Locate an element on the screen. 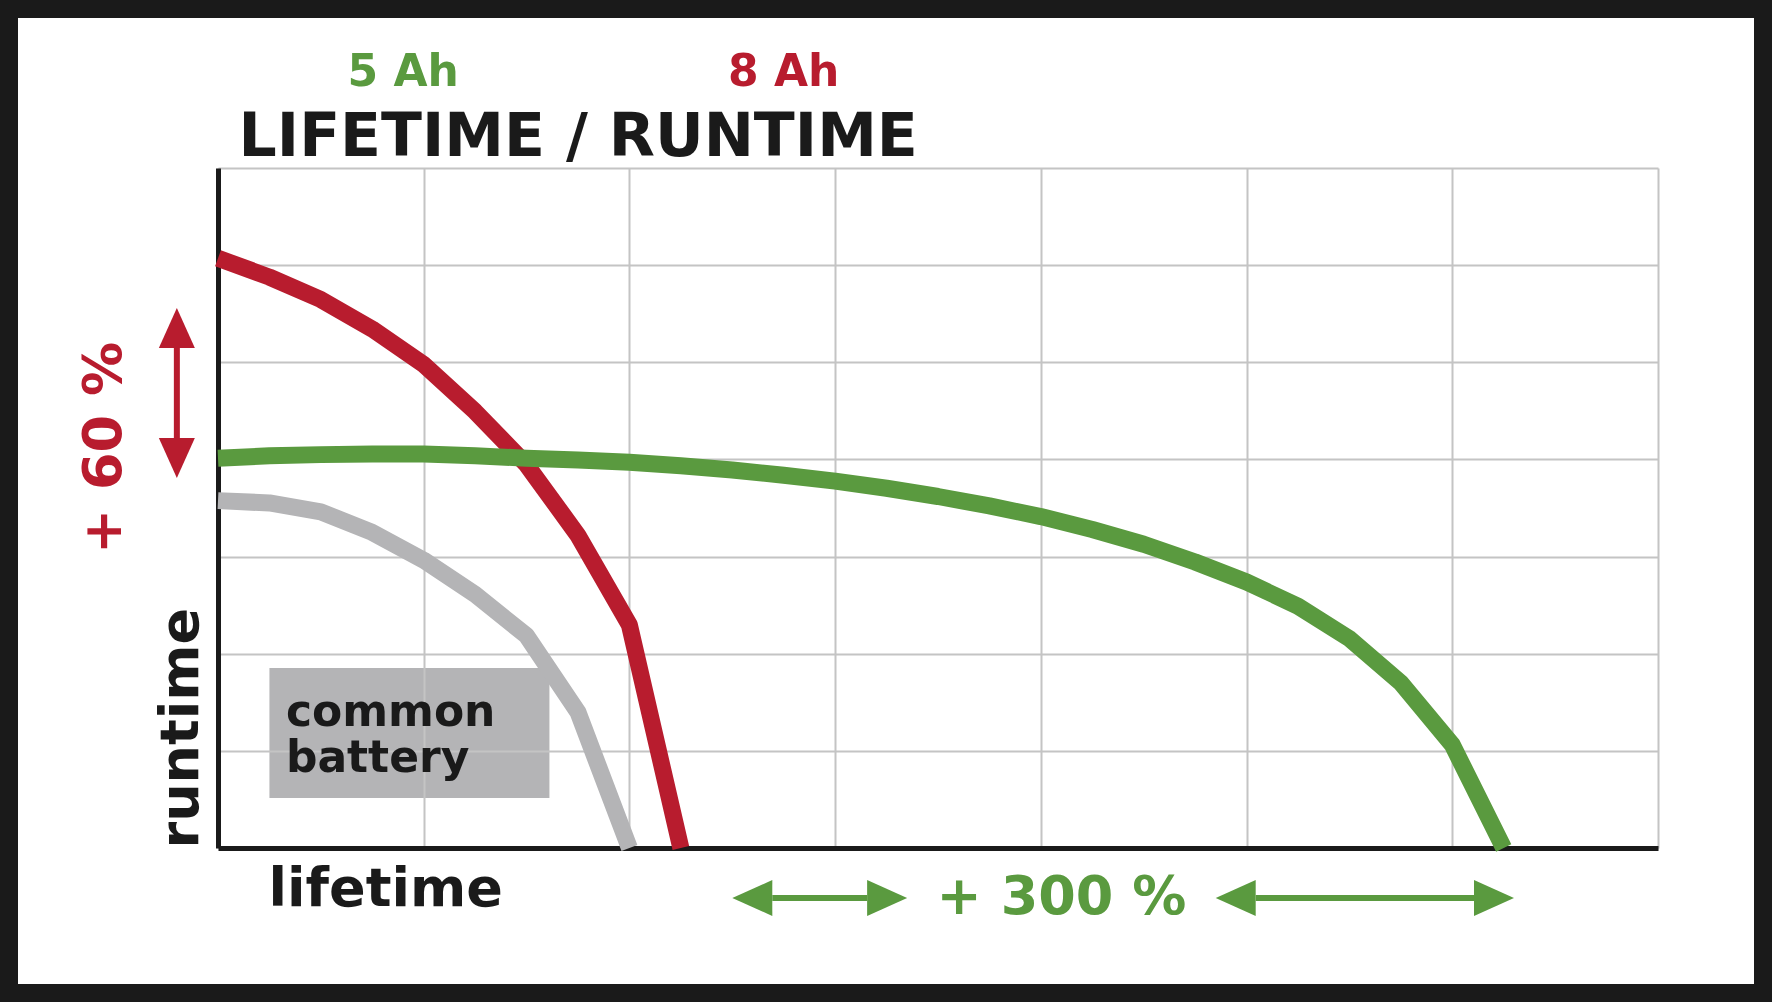  text: + 300 % is located at coordinates (1061, 895).